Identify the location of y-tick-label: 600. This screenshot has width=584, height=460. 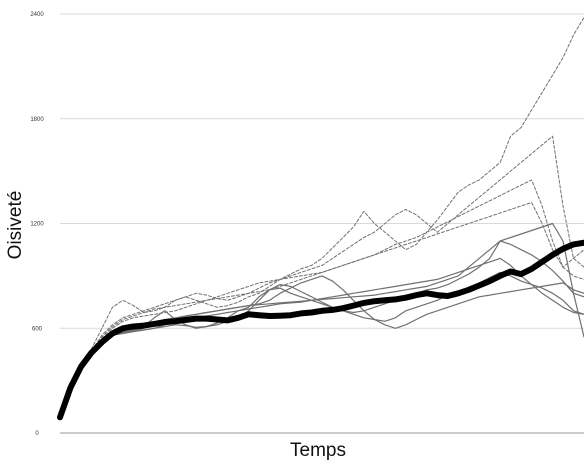
(37, 329).